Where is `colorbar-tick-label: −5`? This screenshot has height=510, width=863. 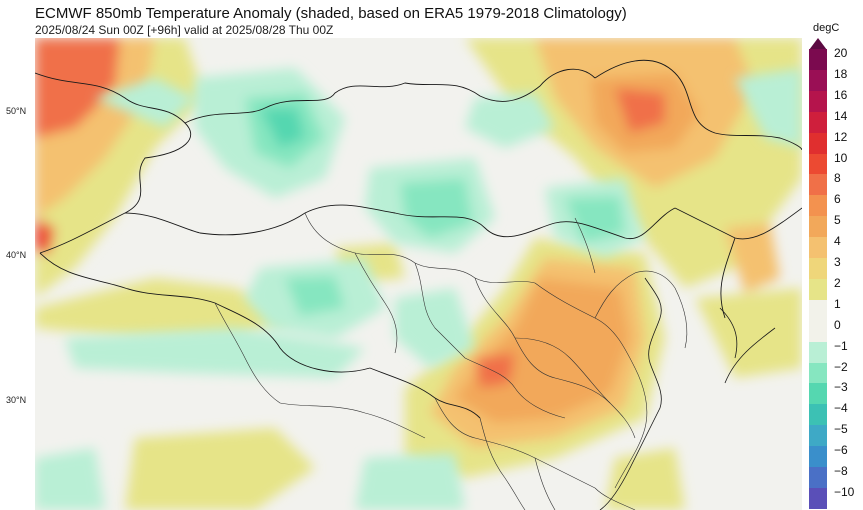
colorbar-tick-label: −5 is located at coordinates (841, 429).